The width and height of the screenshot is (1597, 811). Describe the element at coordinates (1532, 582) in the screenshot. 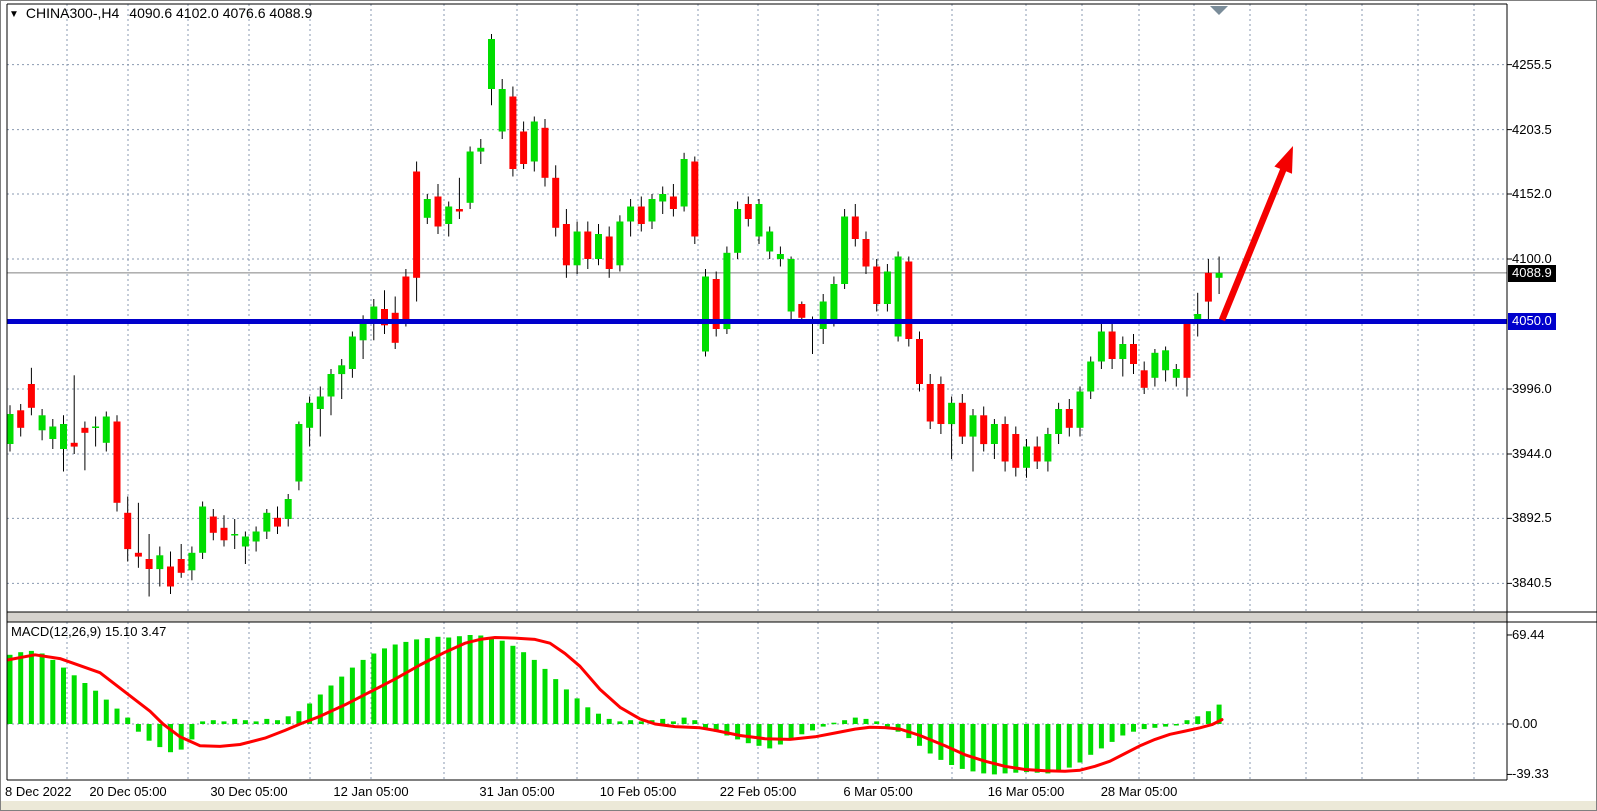

I see `price-axis-label: 3840.5` at that location.